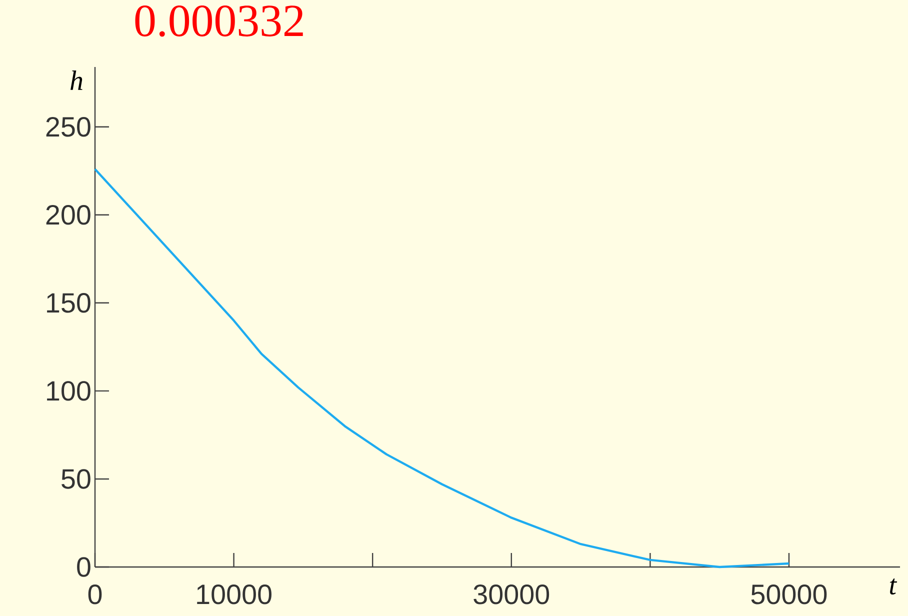 This screenshot has width=908, height=616. I want to click on y-tick-label: 50, so click(76, 479).